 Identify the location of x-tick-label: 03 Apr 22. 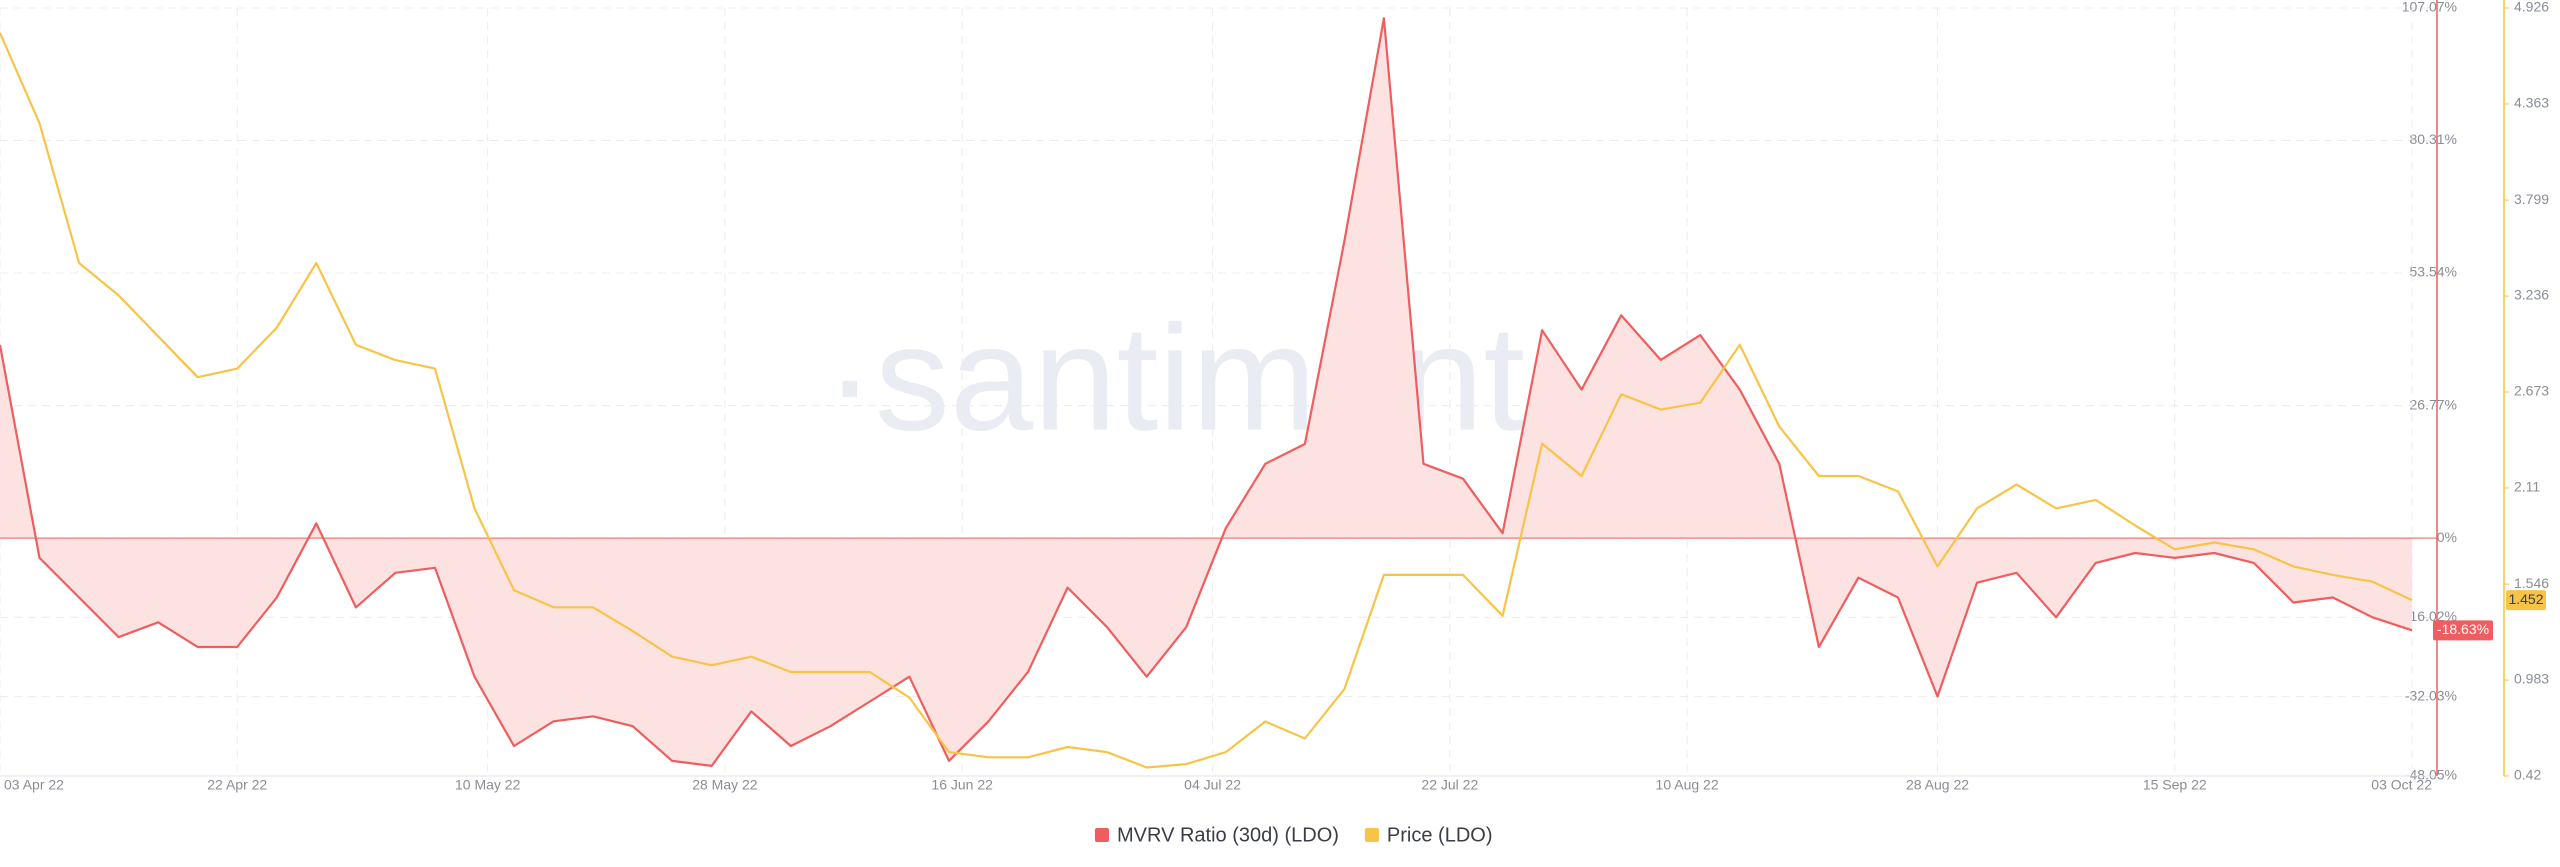
(34, 785).